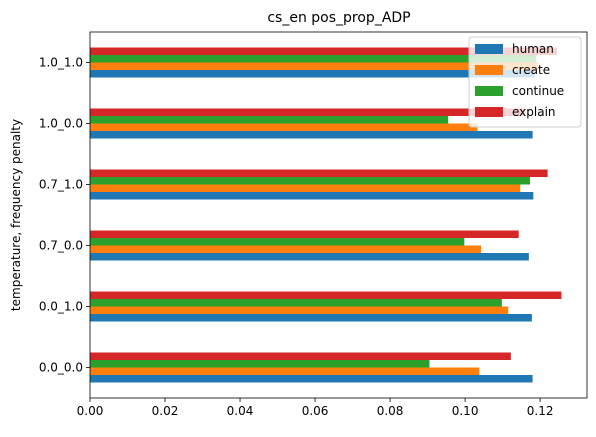 The height and width of the screenshot is (437, 596). I want to click on legend-box, so click(525, 82).